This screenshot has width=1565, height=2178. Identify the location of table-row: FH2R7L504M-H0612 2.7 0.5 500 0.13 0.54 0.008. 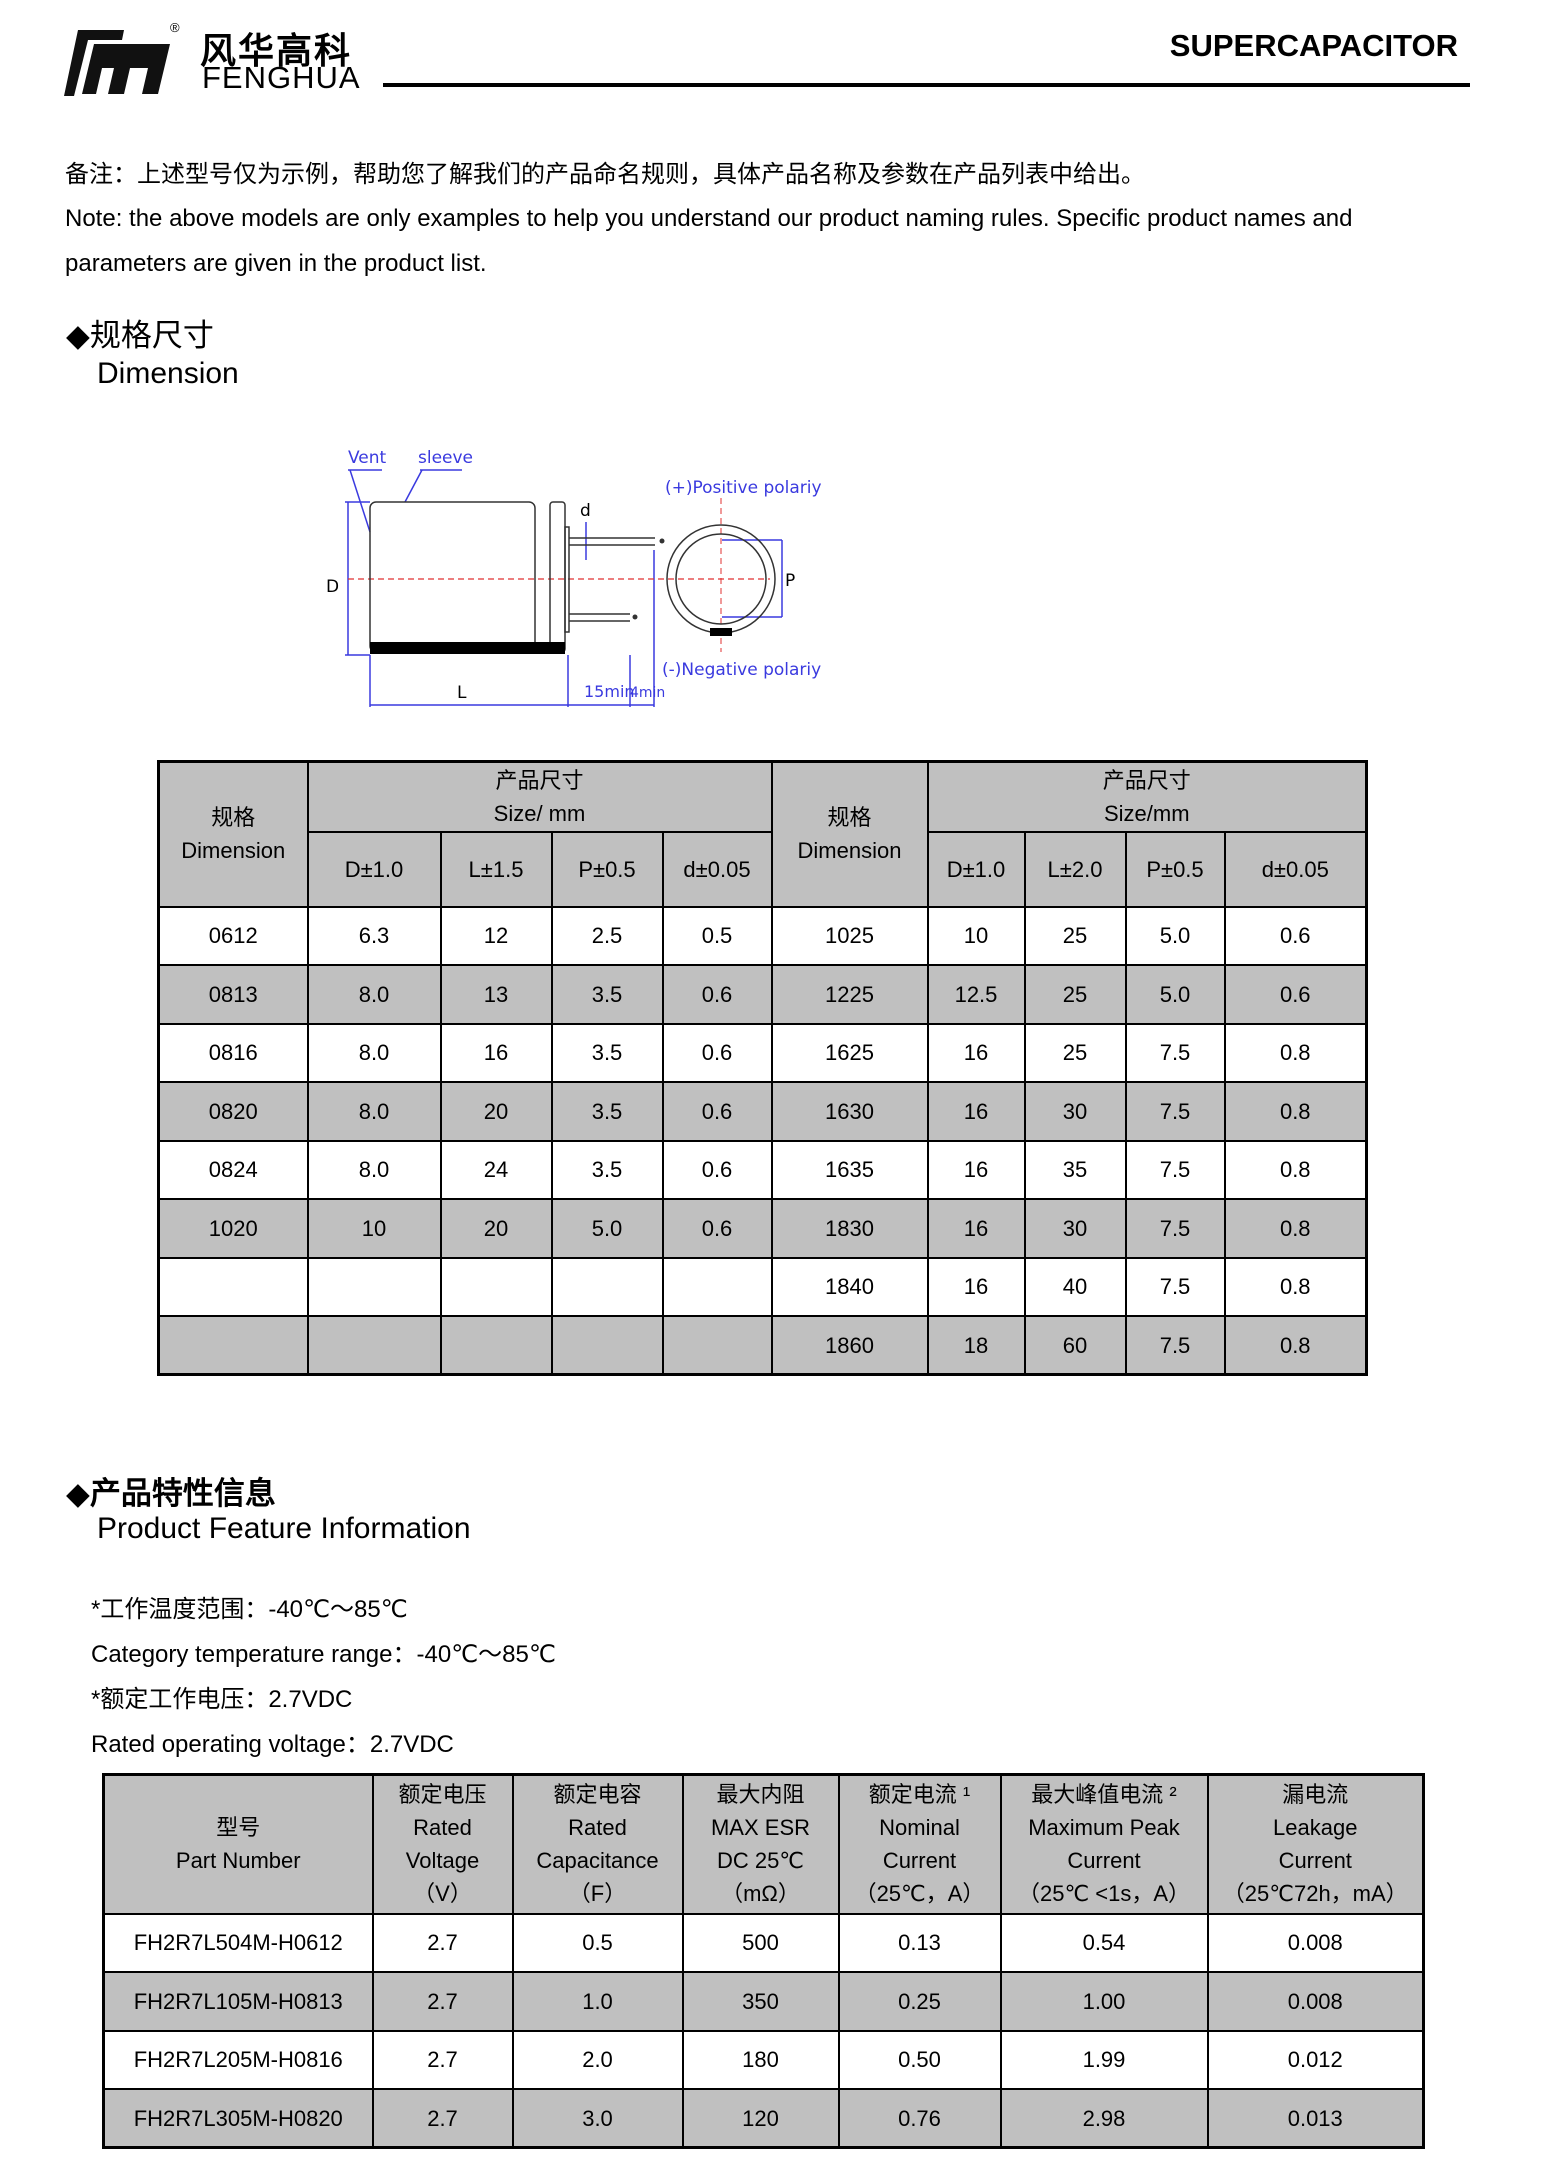
(763, 1942).